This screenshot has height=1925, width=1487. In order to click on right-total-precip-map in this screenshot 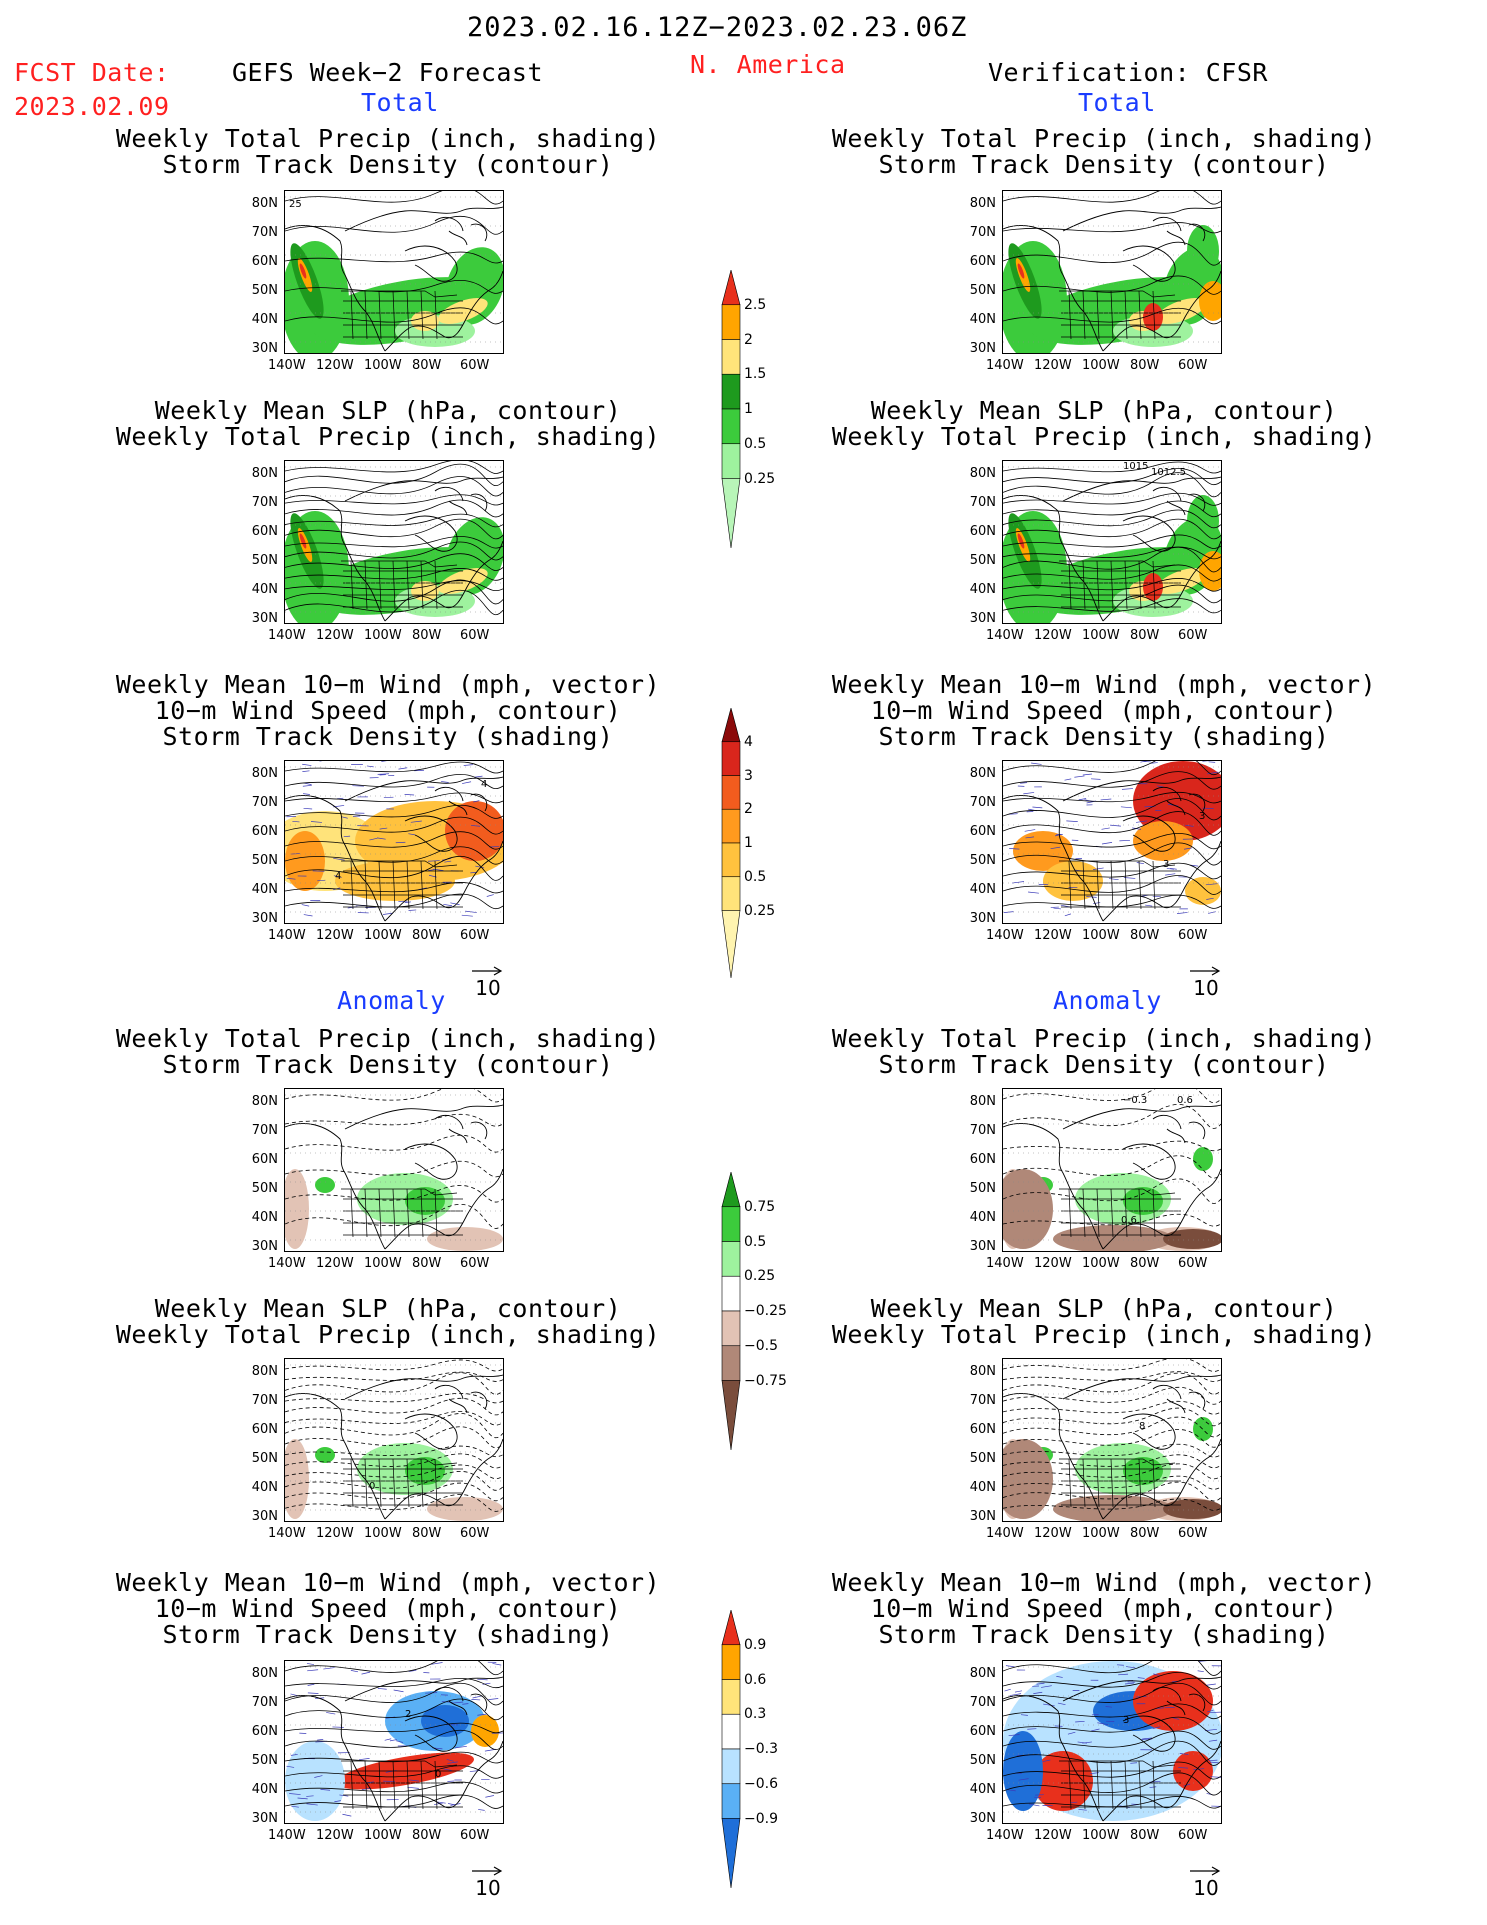, I will do `click(1112, 272)`.